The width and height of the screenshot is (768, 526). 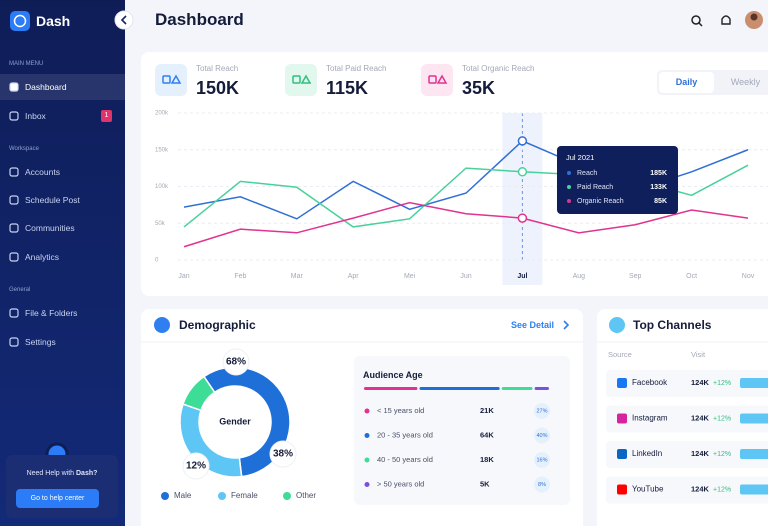 I want to click on stat-label: Total Reach, so click(x=217, y=68).